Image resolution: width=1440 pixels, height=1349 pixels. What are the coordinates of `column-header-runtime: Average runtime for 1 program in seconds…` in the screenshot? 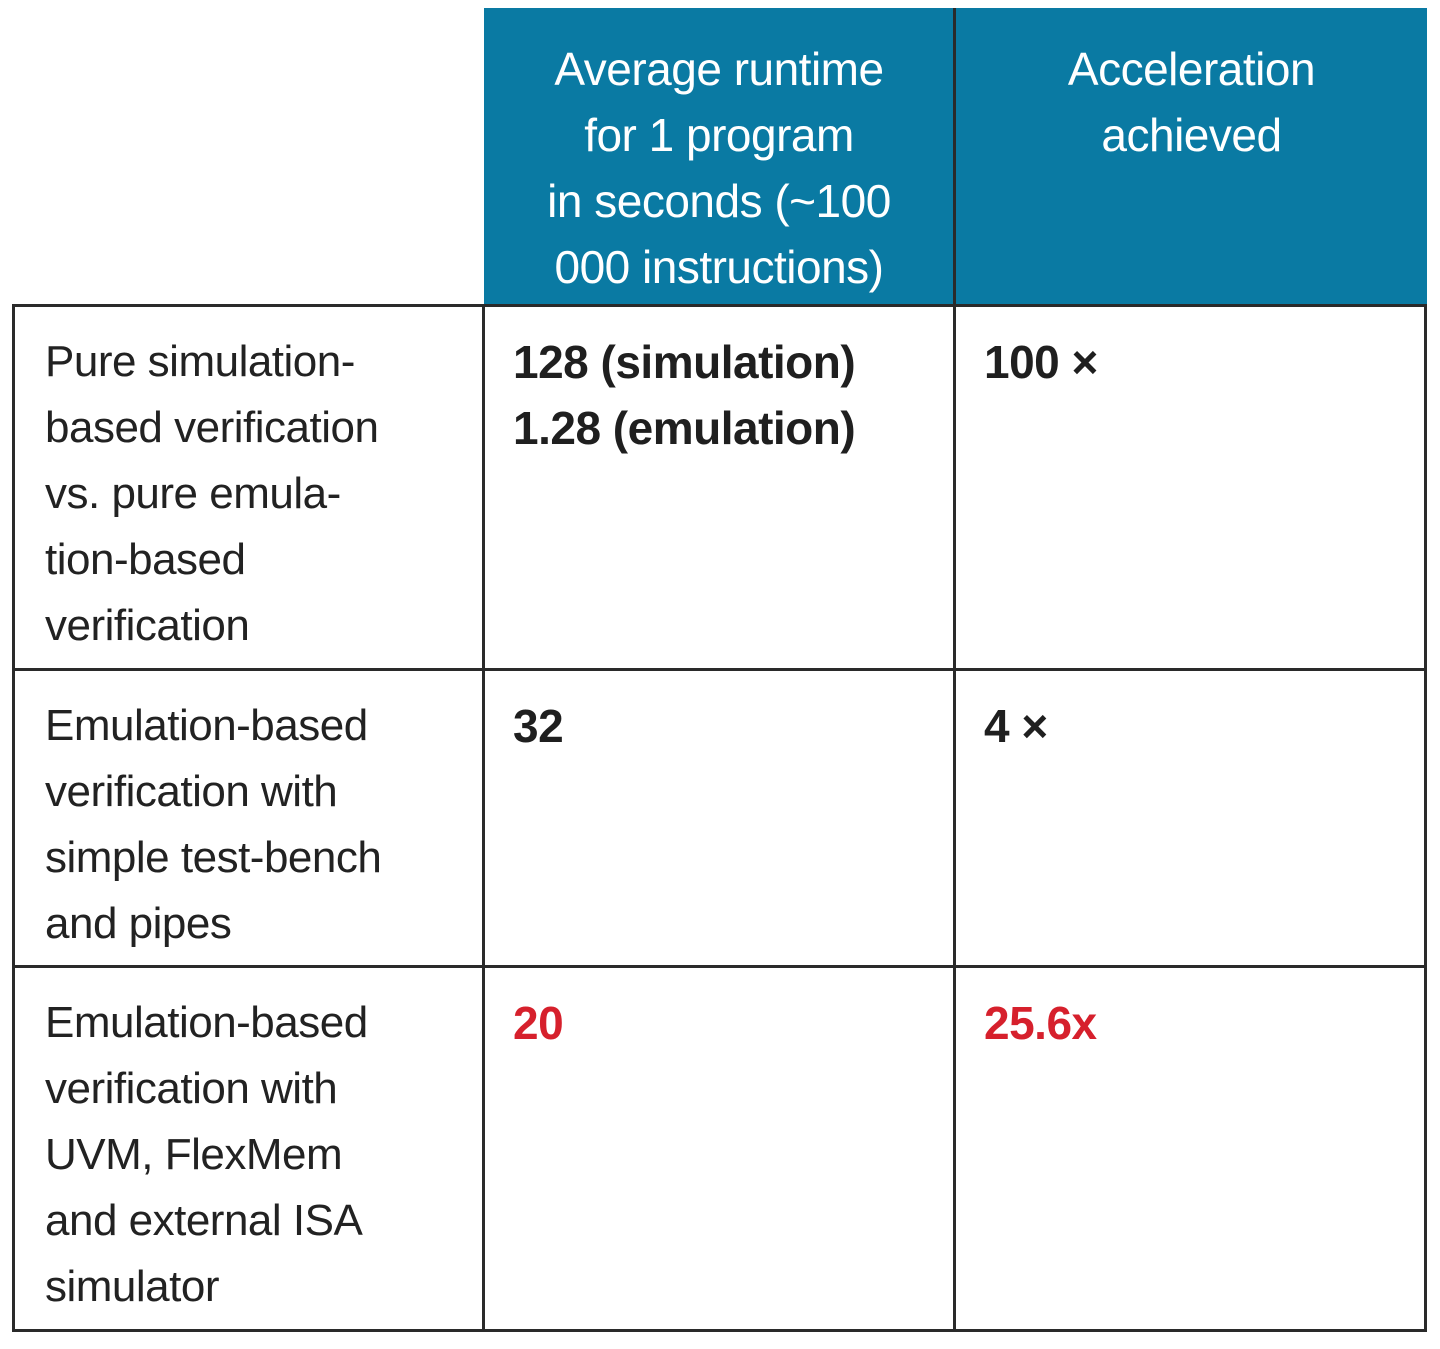 It's located at (719, 156).